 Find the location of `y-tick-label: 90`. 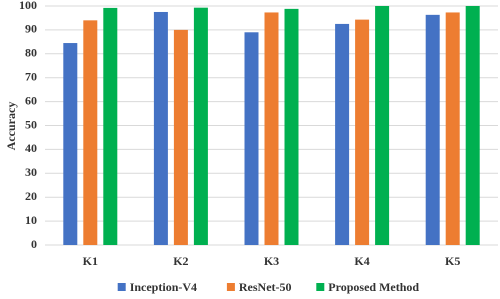

y-tick-label: 90 is located at coordinates (31, 29).